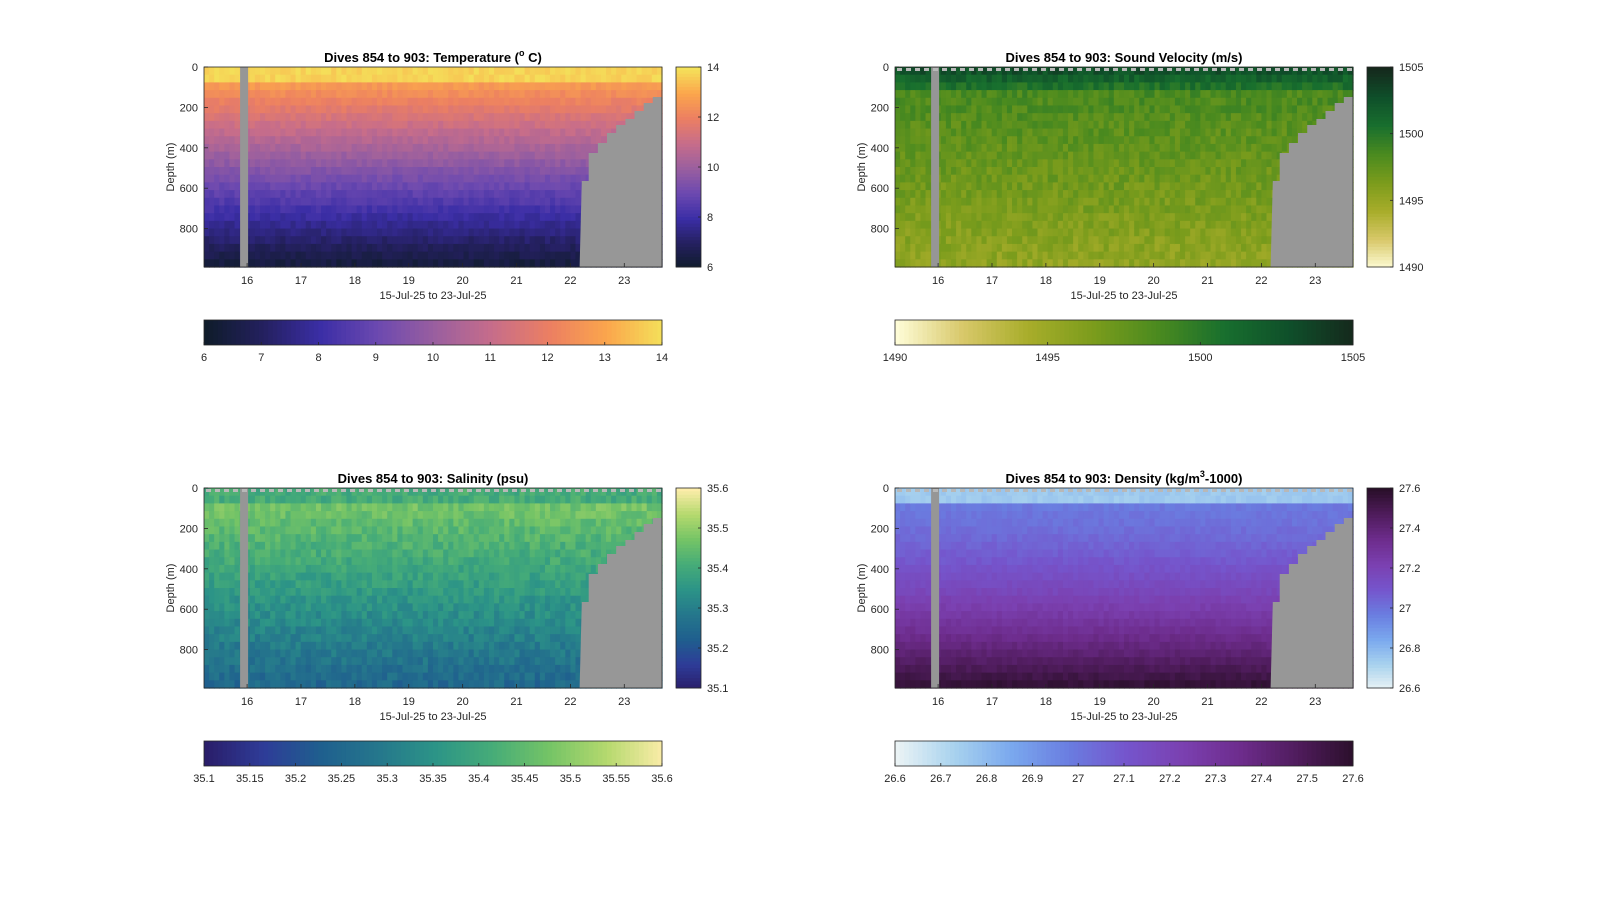  Describe the element at coordinates (880, 189) in the screenshot. I see `y-tick-label: 600` at that location.